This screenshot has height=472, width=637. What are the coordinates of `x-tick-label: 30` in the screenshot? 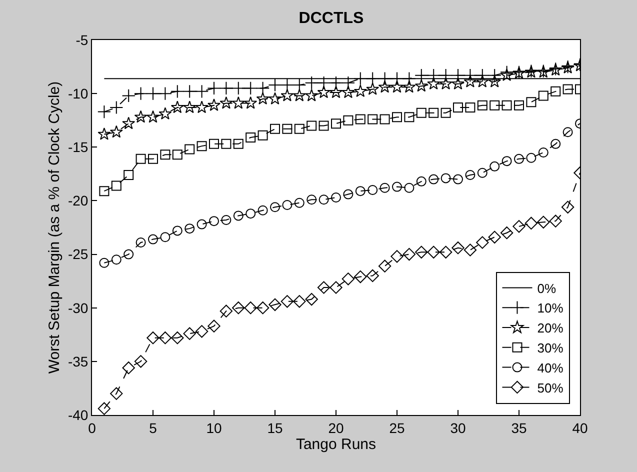 It's located at (458, 428).